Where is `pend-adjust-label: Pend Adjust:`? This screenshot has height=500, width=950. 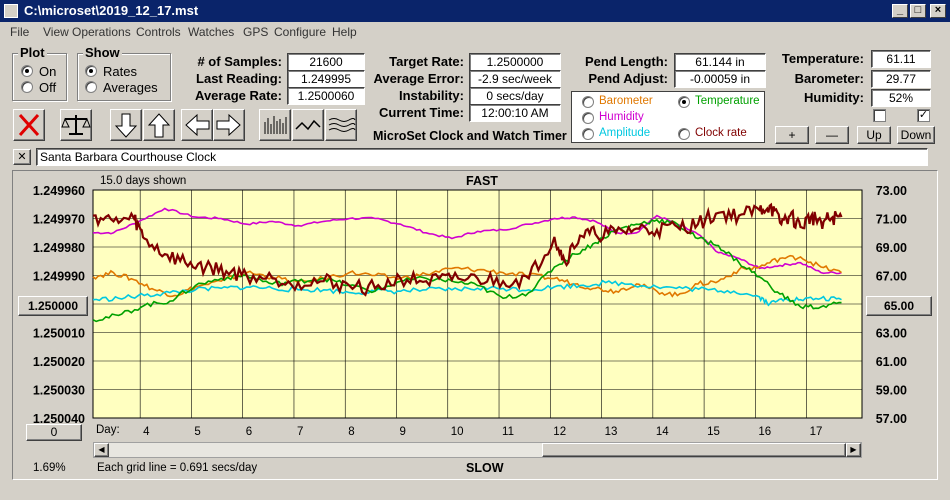
pend-adjust-label: Pend Adjust: is located at coordinates (628, 78).